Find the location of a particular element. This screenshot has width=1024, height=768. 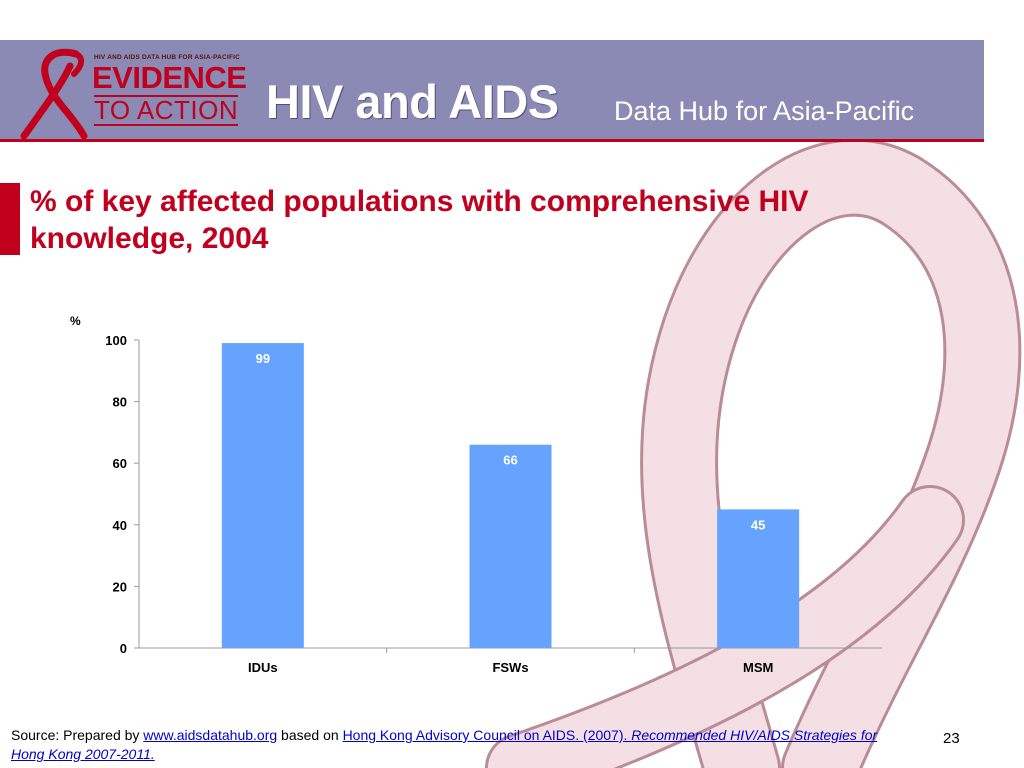

source-link-aidsdatahub: www.aidsdatahub.org is located at coordinates (210, 735).